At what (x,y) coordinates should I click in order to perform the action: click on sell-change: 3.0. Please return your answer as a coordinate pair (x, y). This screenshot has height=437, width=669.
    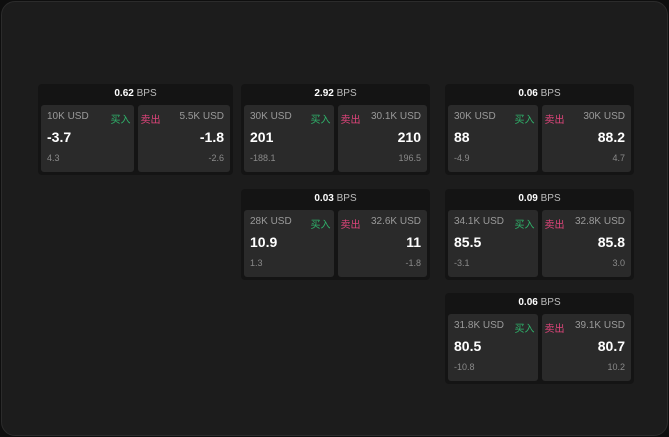
    Looking at the image, I should click on (618, 263).